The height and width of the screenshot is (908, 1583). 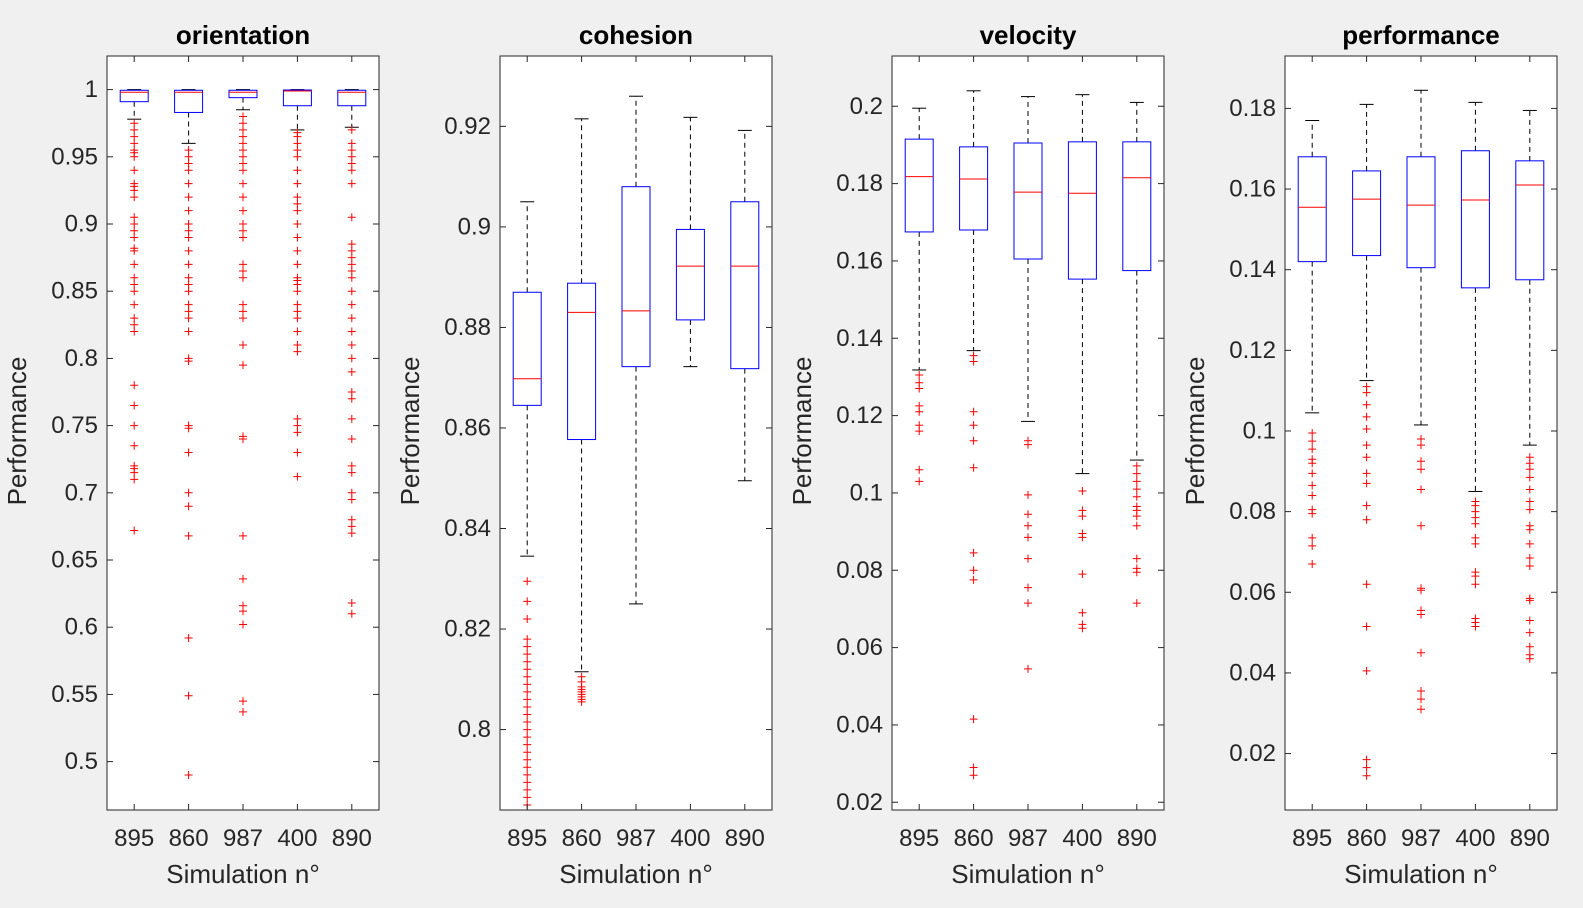 What do you see at coordinates (297, 838) in the screenshot?
I see `x-tick-label: 400` at bounding box center [297, 838].